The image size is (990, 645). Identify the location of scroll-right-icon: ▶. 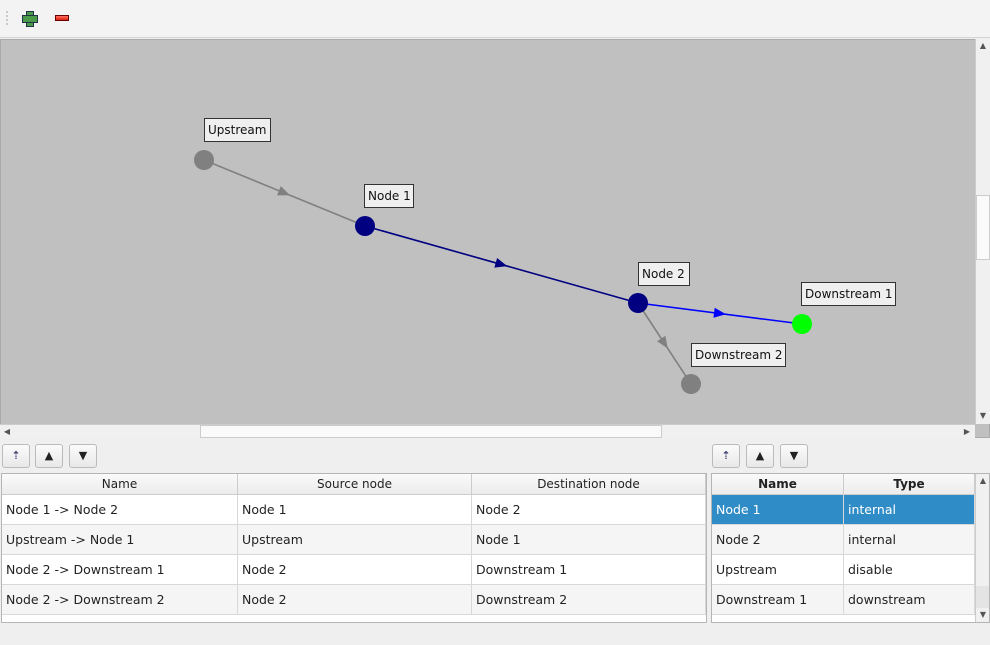
(967, 431).